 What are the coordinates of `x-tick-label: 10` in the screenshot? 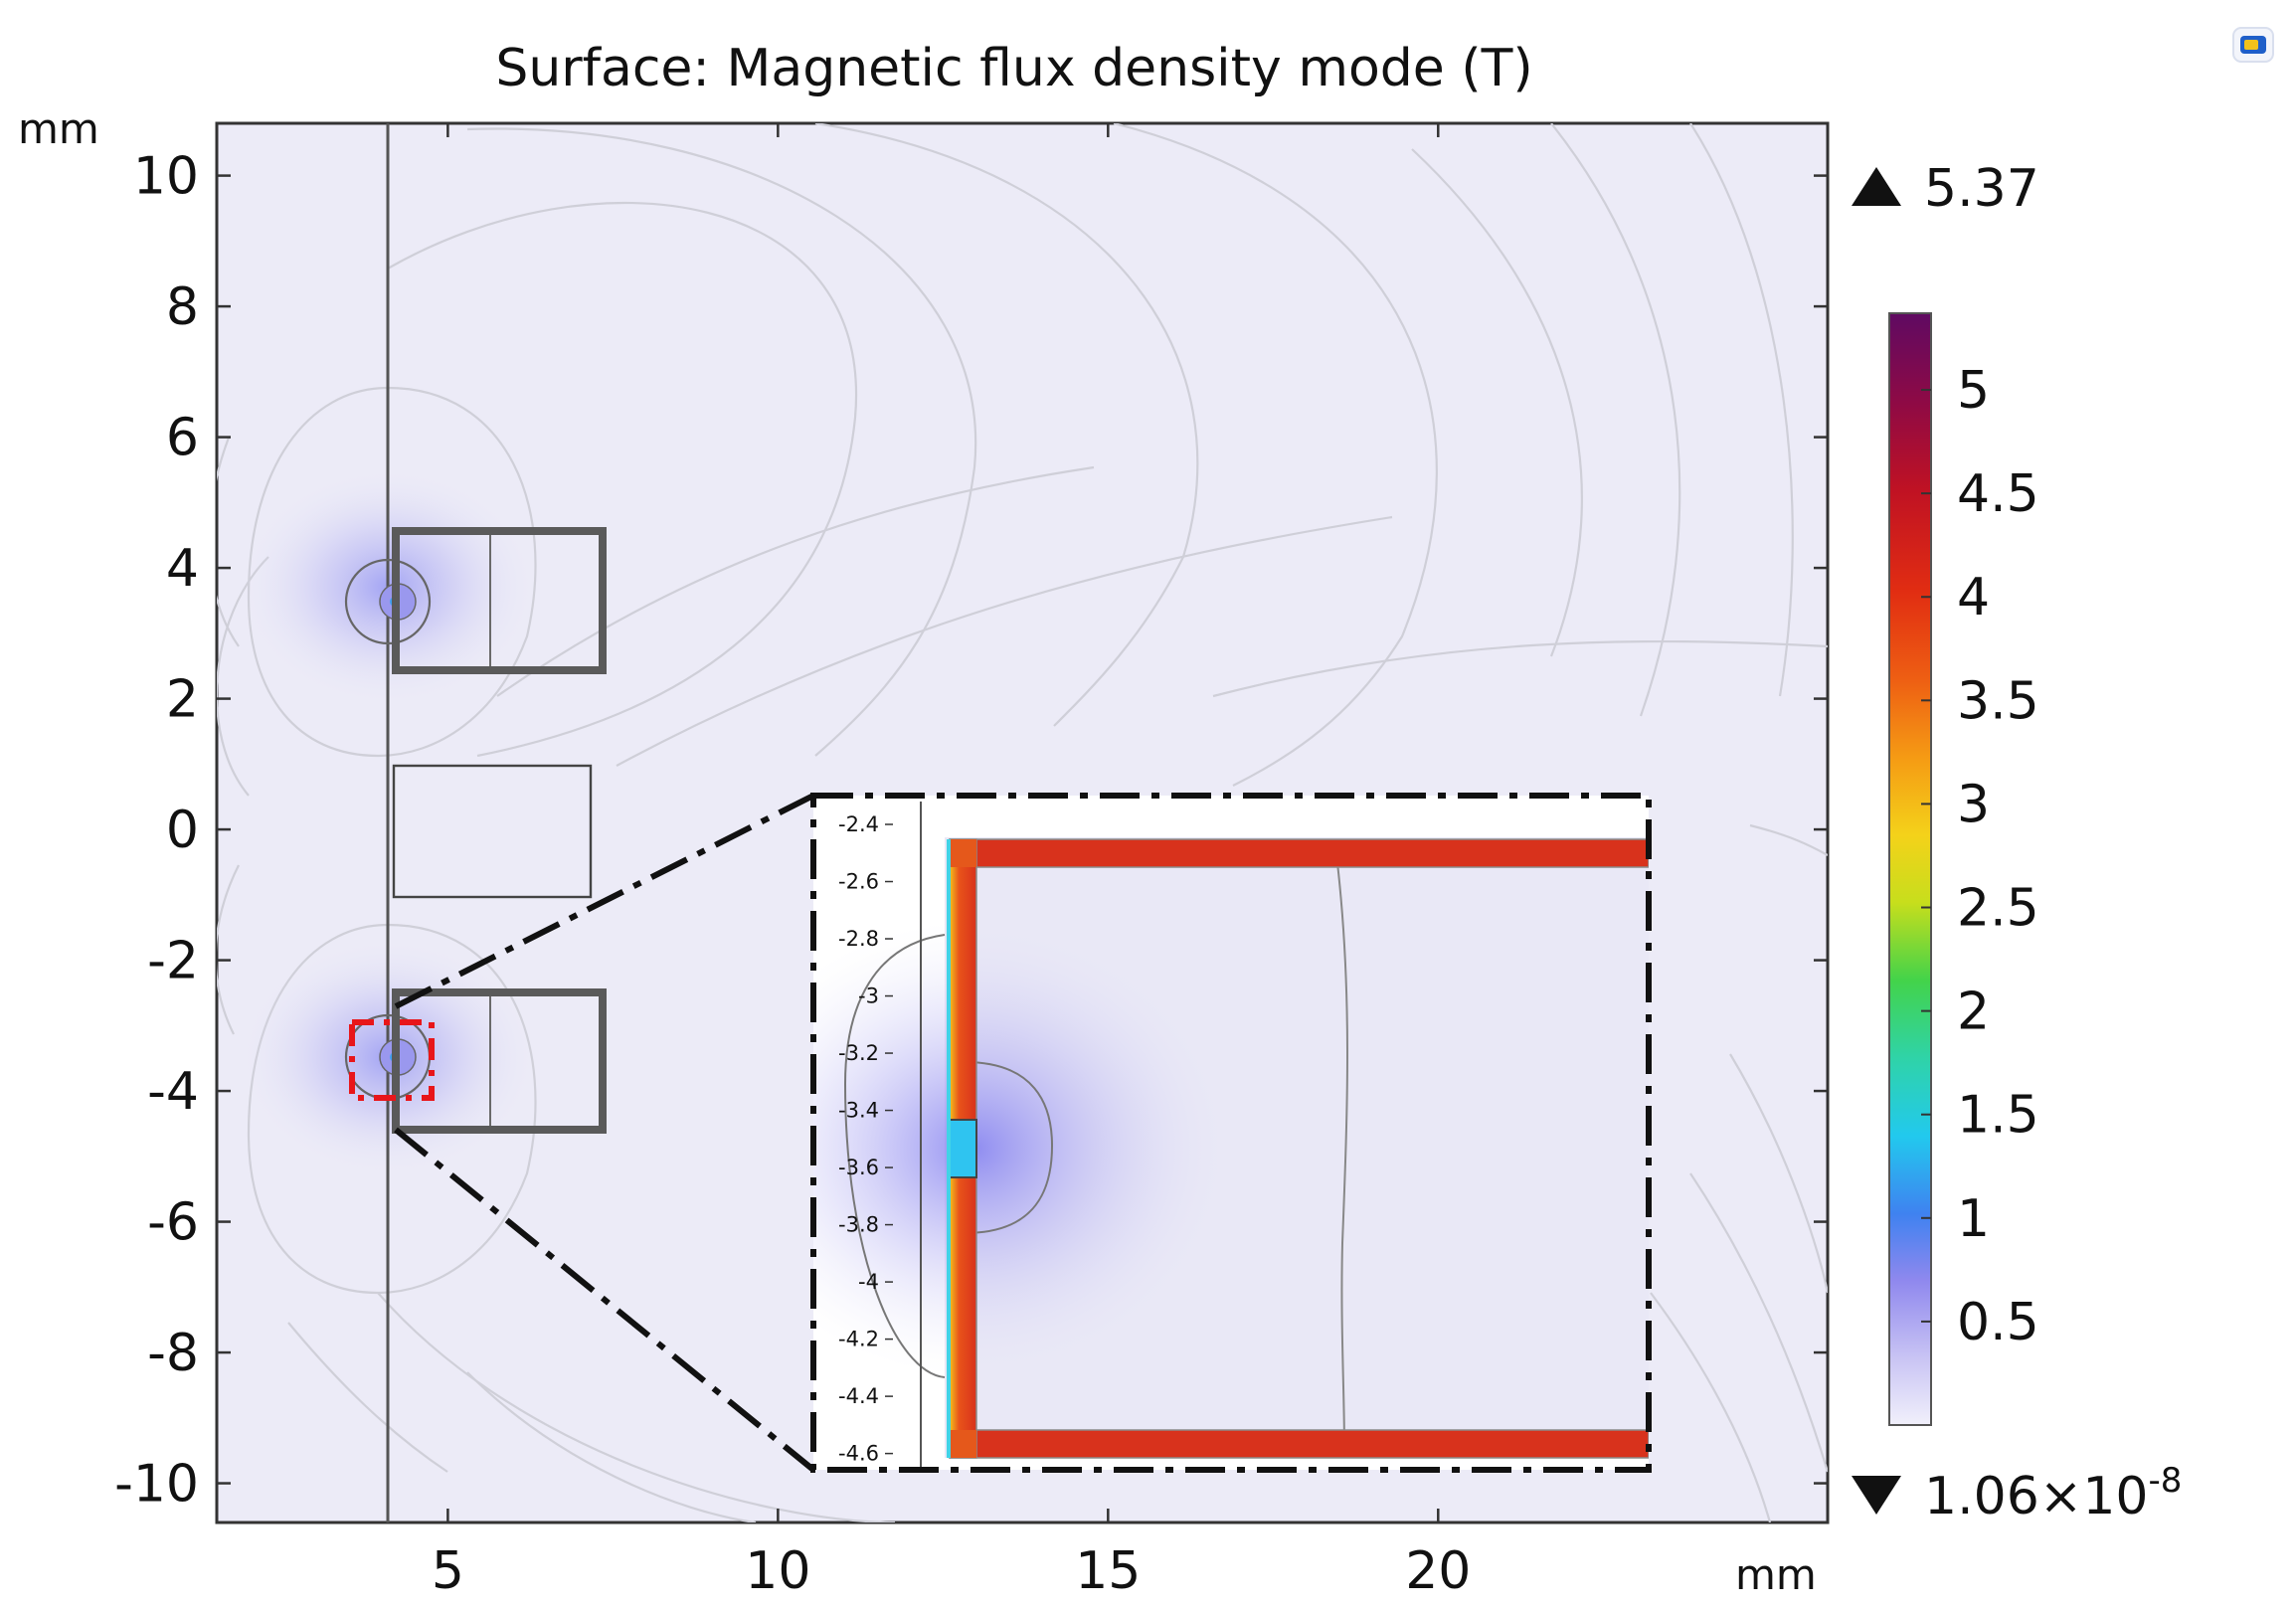 It's located at (777, 1571).